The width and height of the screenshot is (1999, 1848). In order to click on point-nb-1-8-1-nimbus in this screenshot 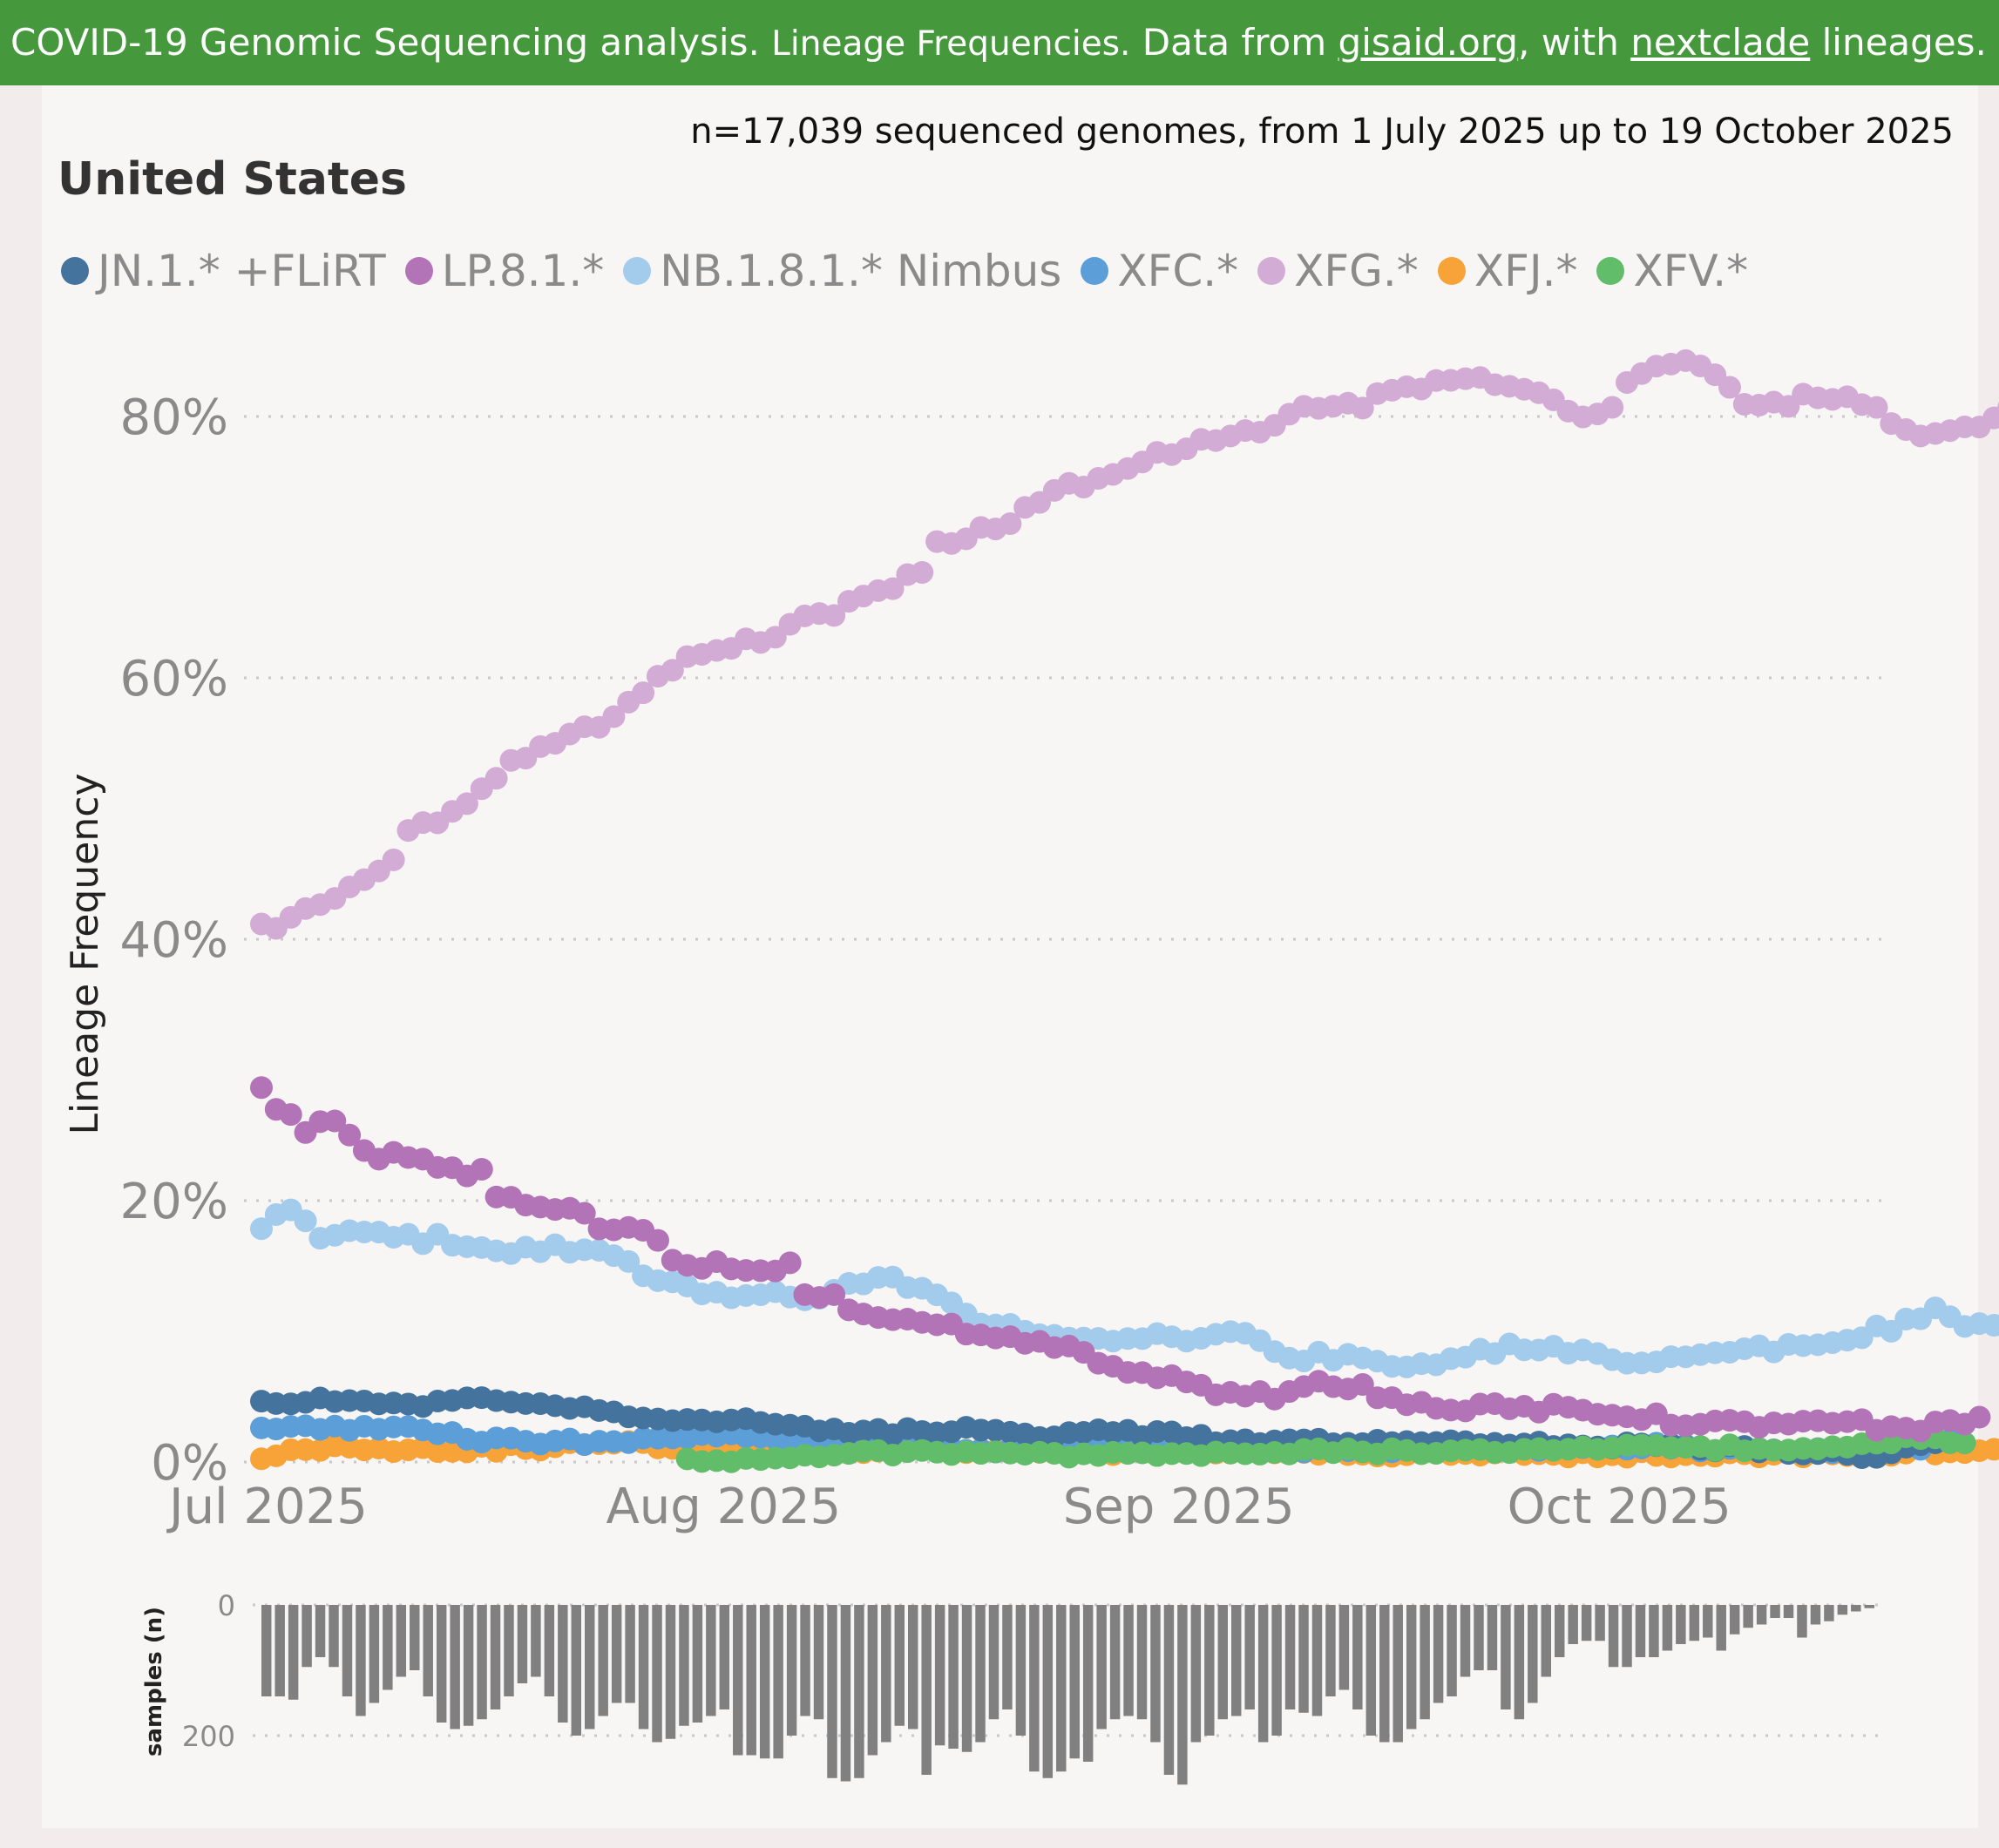, I will do `click(628, 1261)`.